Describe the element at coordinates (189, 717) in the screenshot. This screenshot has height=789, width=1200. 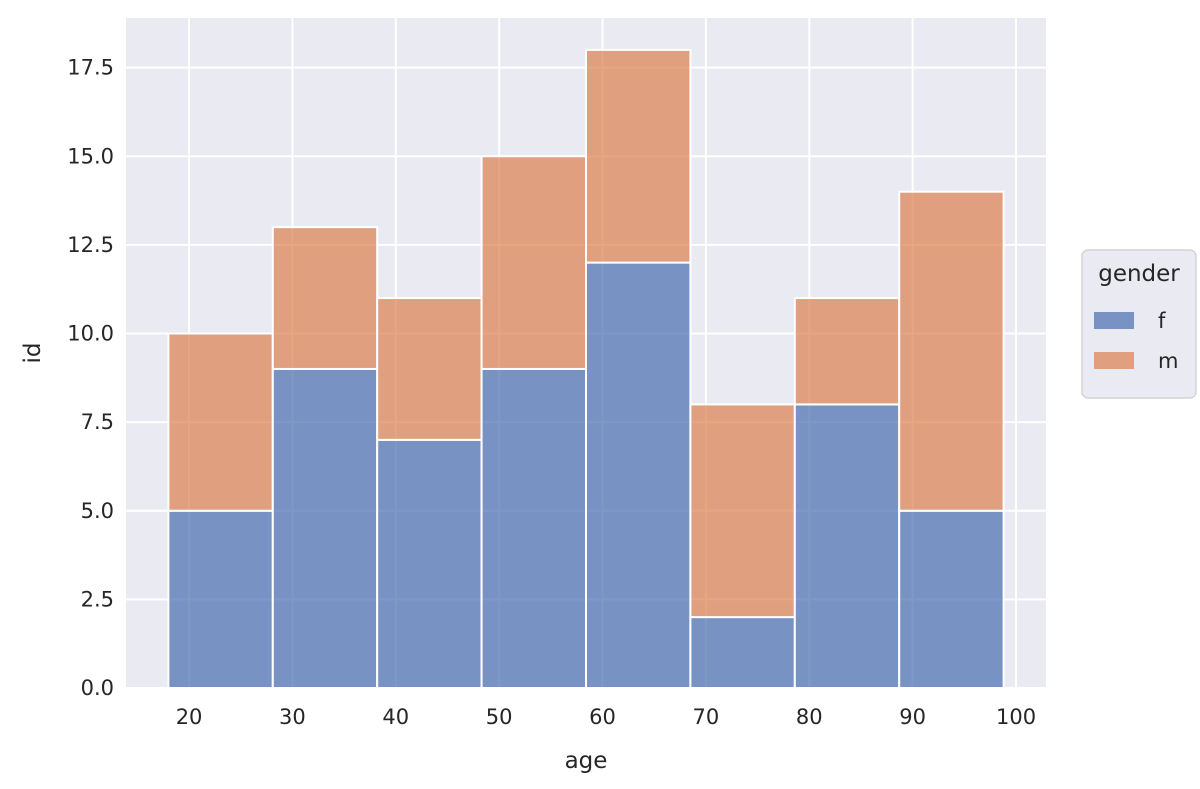
I see `x-tick-label-0: 20` at that location.